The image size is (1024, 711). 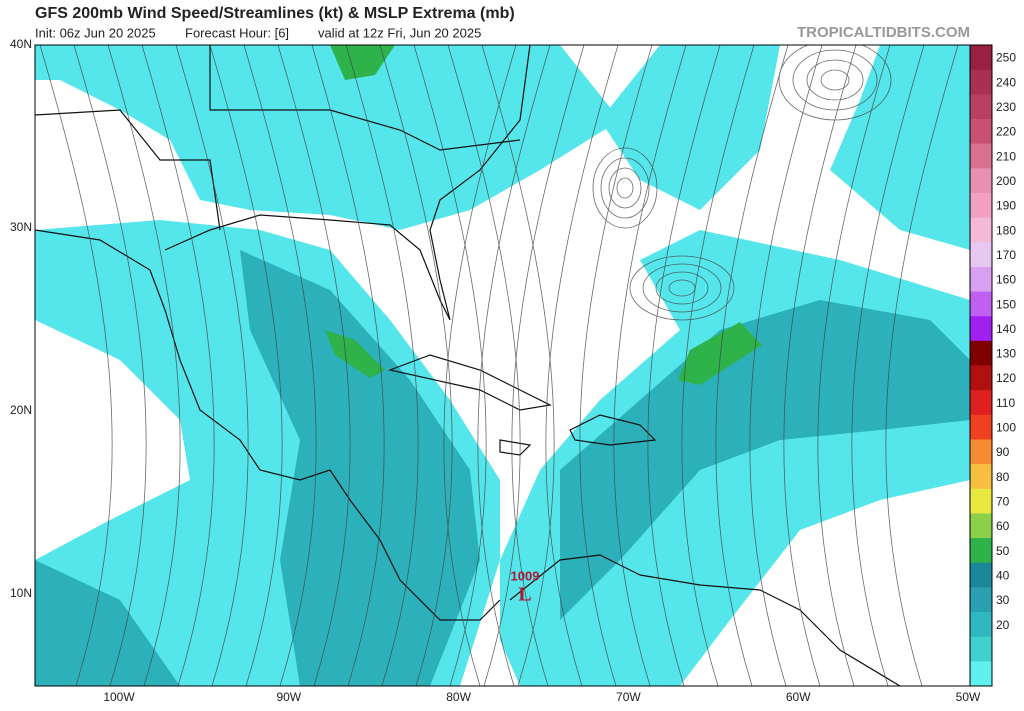 What do you see at coordinates (1003, 526) in the screenshot?
I see `colorbar-label: 60` at bounding box center [1003, 526].